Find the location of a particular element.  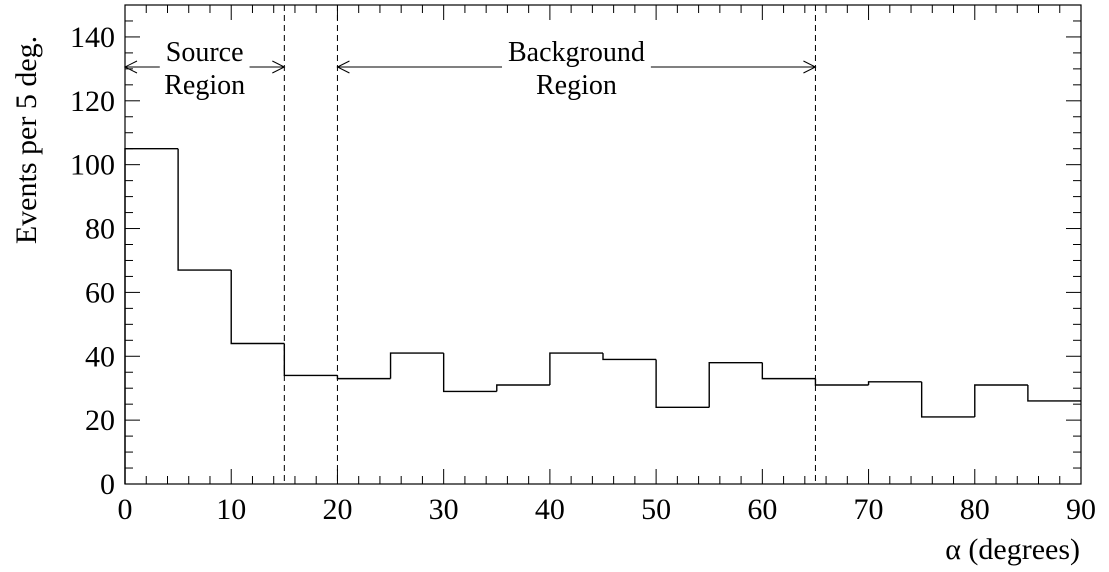

region-label-line1: Source is located at coordinates (205, 52).